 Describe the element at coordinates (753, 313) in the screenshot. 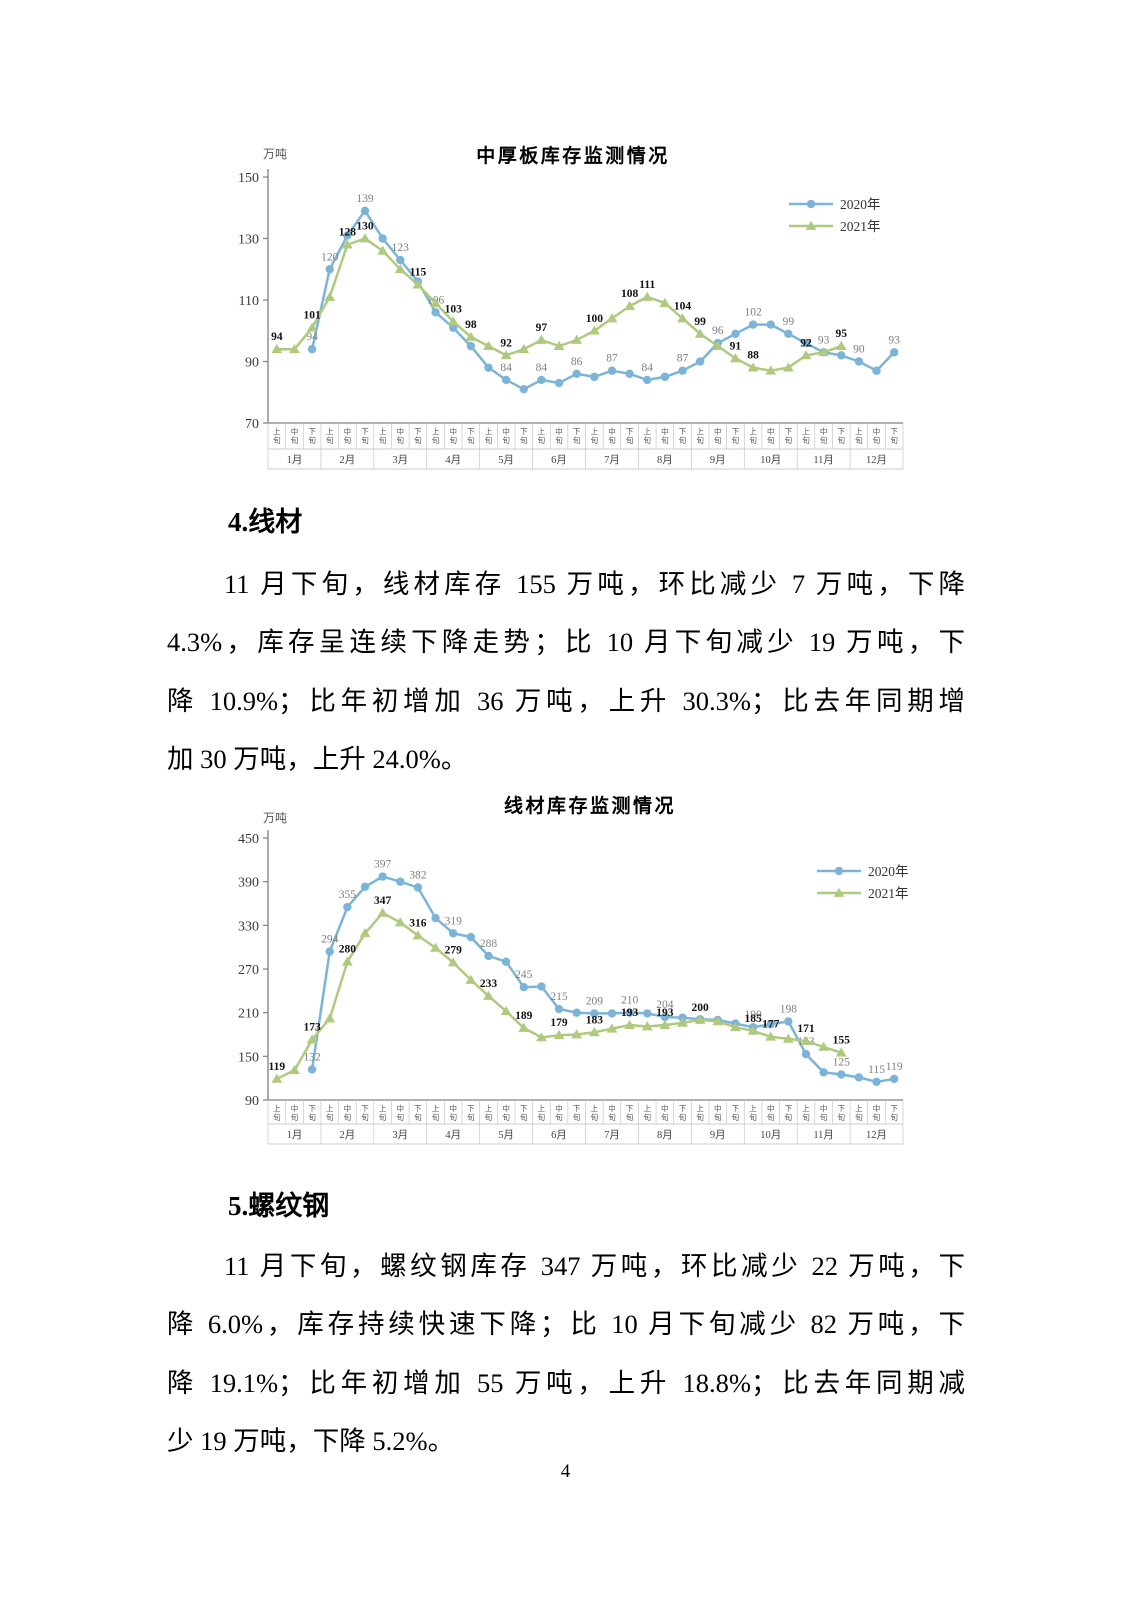

I see `svg-text: 102` at that location.